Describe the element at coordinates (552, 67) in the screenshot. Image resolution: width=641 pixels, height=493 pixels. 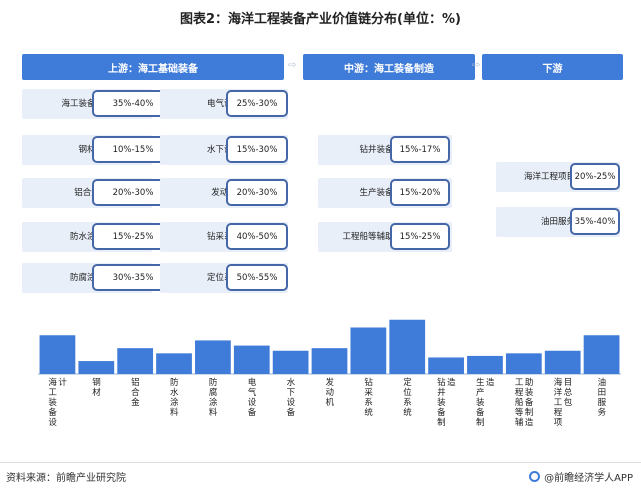
I see `downstream-header: 下游` at that location.